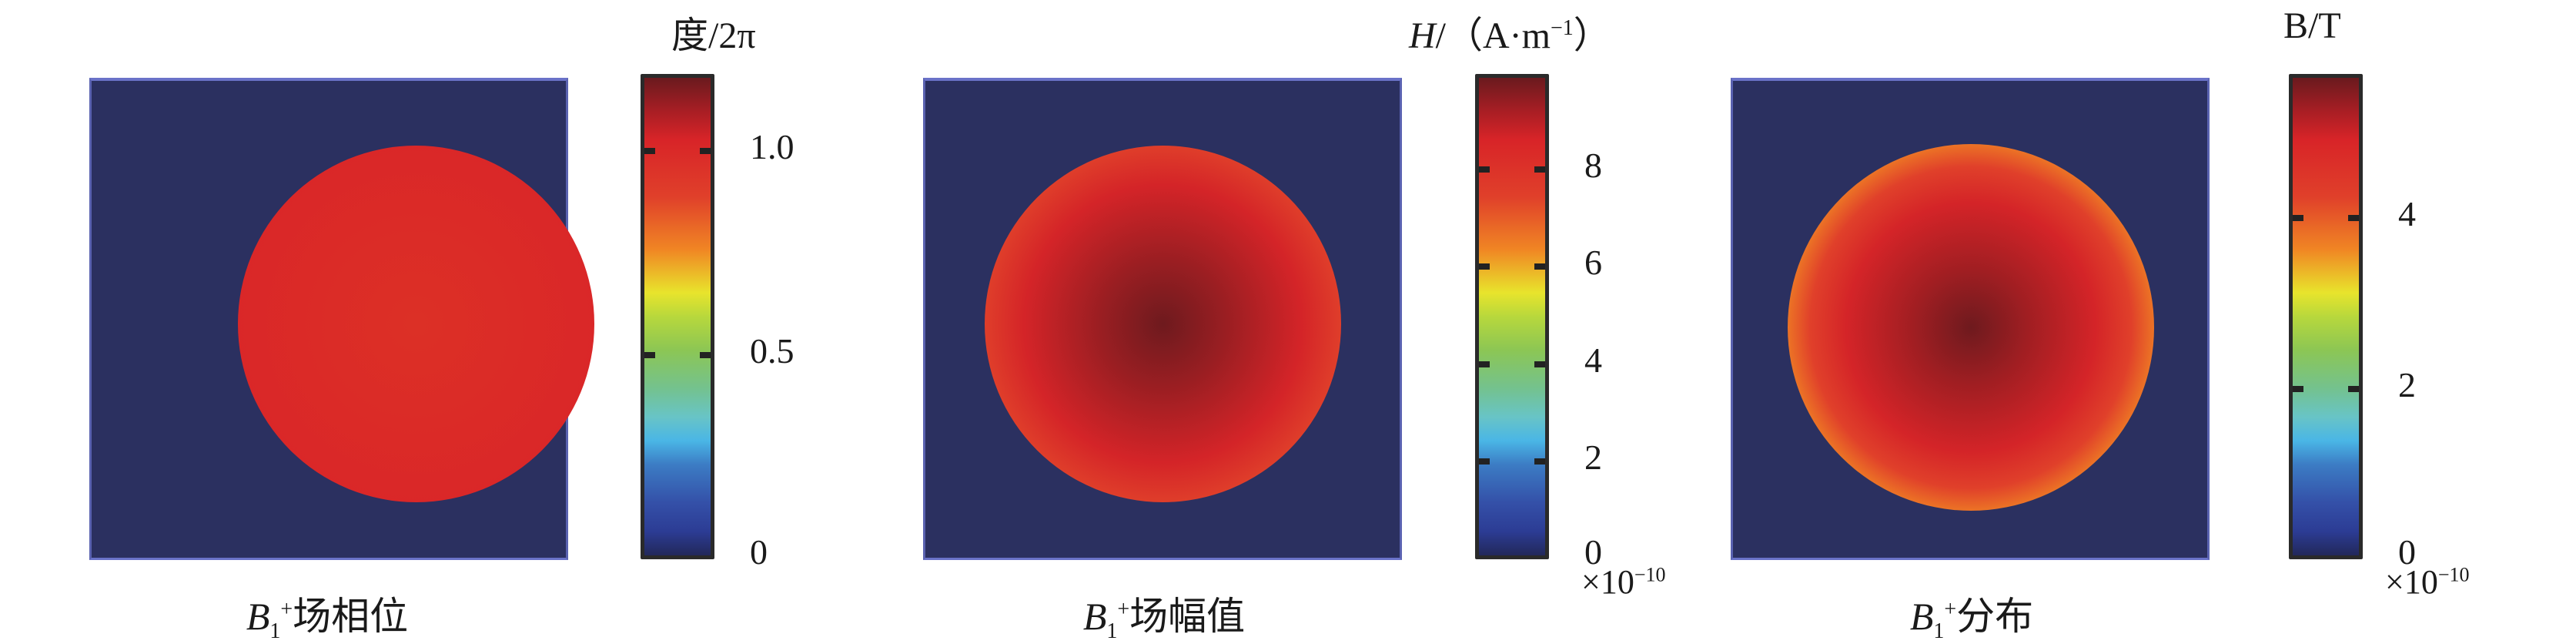 This screenshot has height=644, width=2576. Describe the element at coordinates (714, 35) in the screenshot. I see `colorbar-1-label: 度/2π` at that location.